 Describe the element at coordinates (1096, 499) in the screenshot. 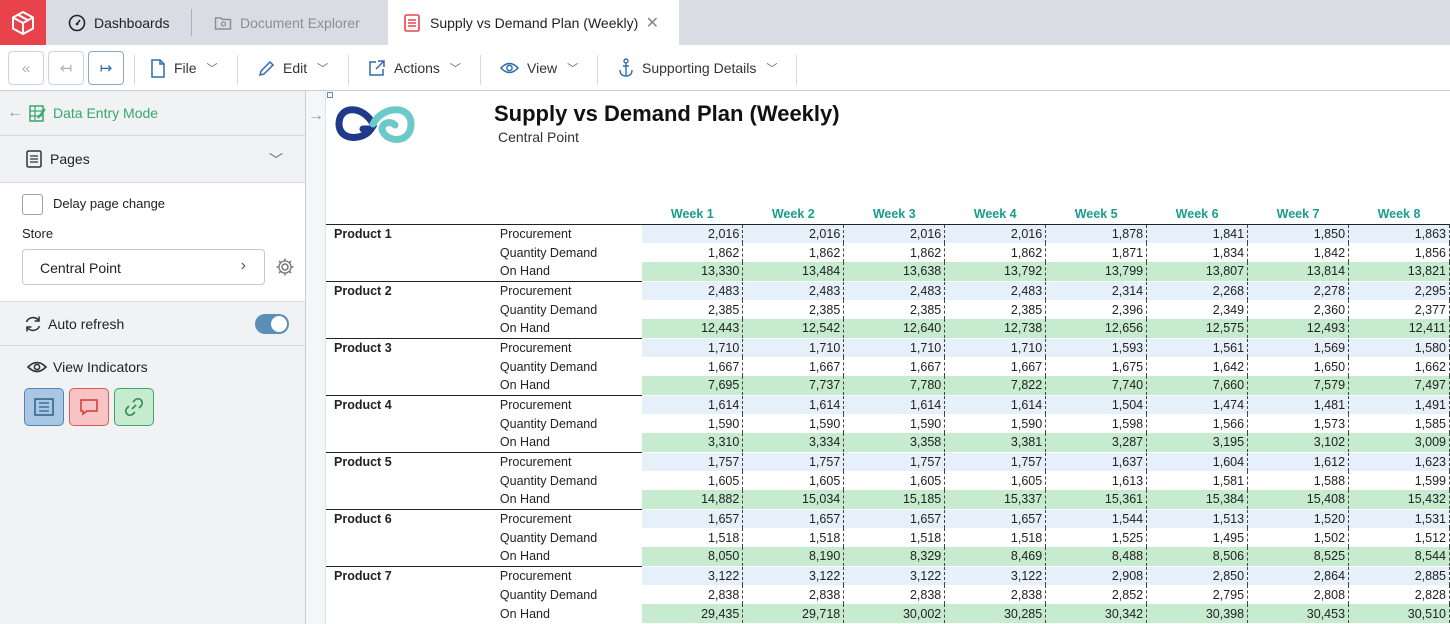

I see `value-cell: 15,361` at that location.